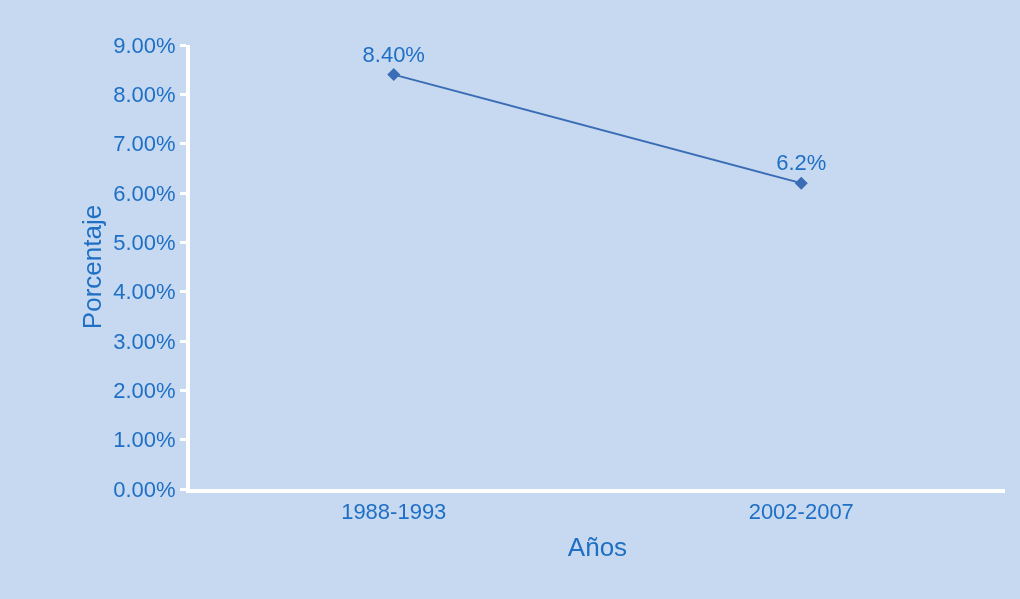 Image resolution: width=1020 pixels, height=599 pixels. What do you see at coordinates (144, 95) in the screenshot?
I see `y-tick-label: 8.00%` at bounding box center [144, 95].